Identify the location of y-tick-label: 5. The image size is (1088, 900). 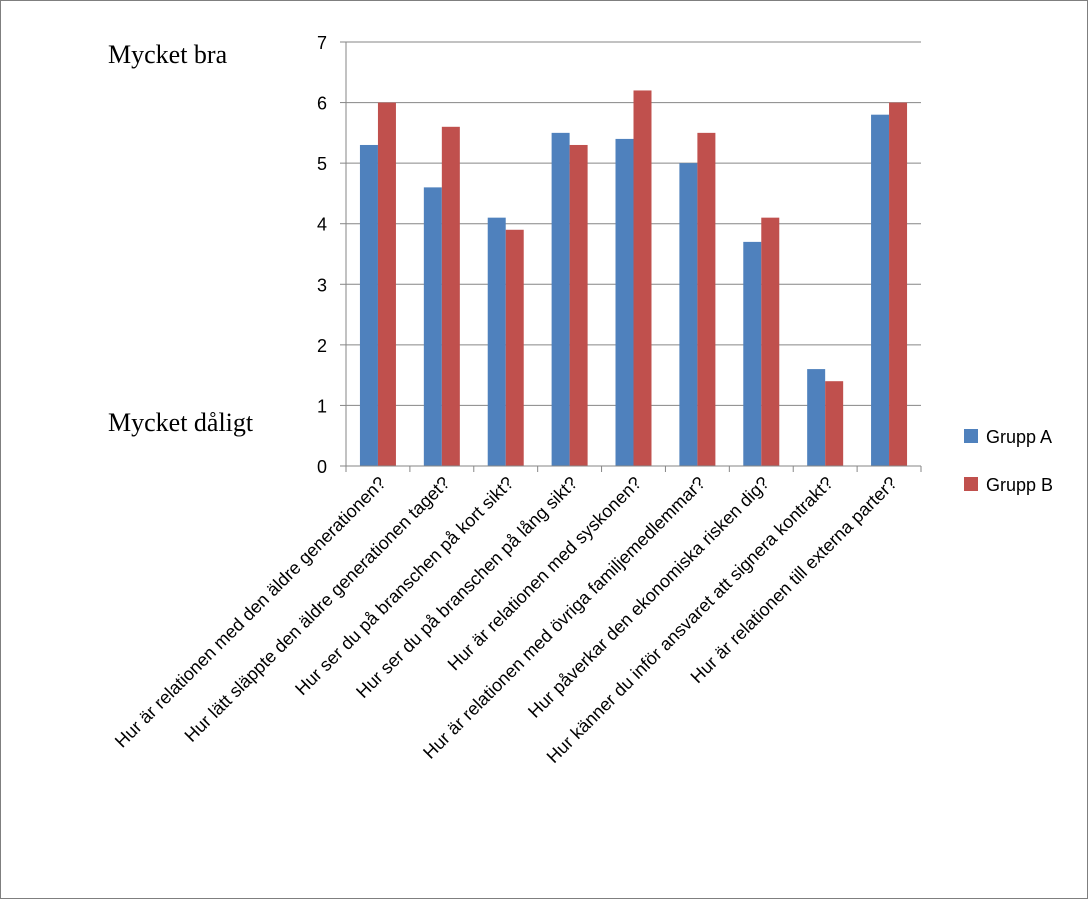
(322, 164).